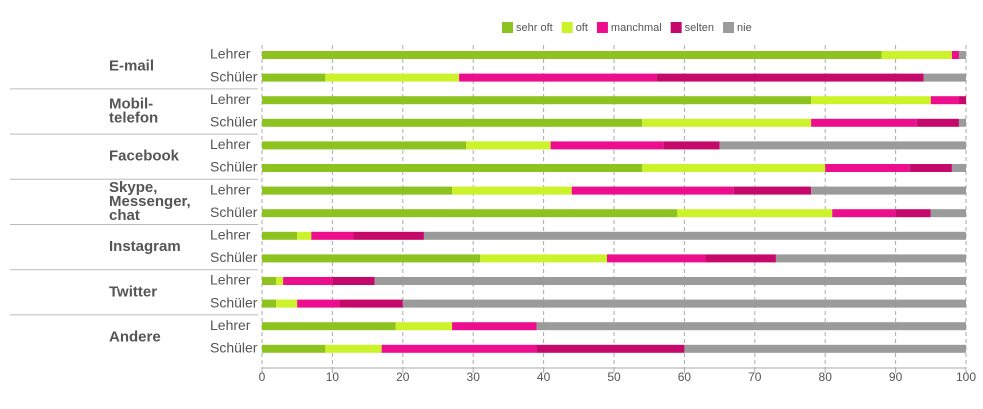  I want to click on x-tick-label: 100, so click(966, 377).